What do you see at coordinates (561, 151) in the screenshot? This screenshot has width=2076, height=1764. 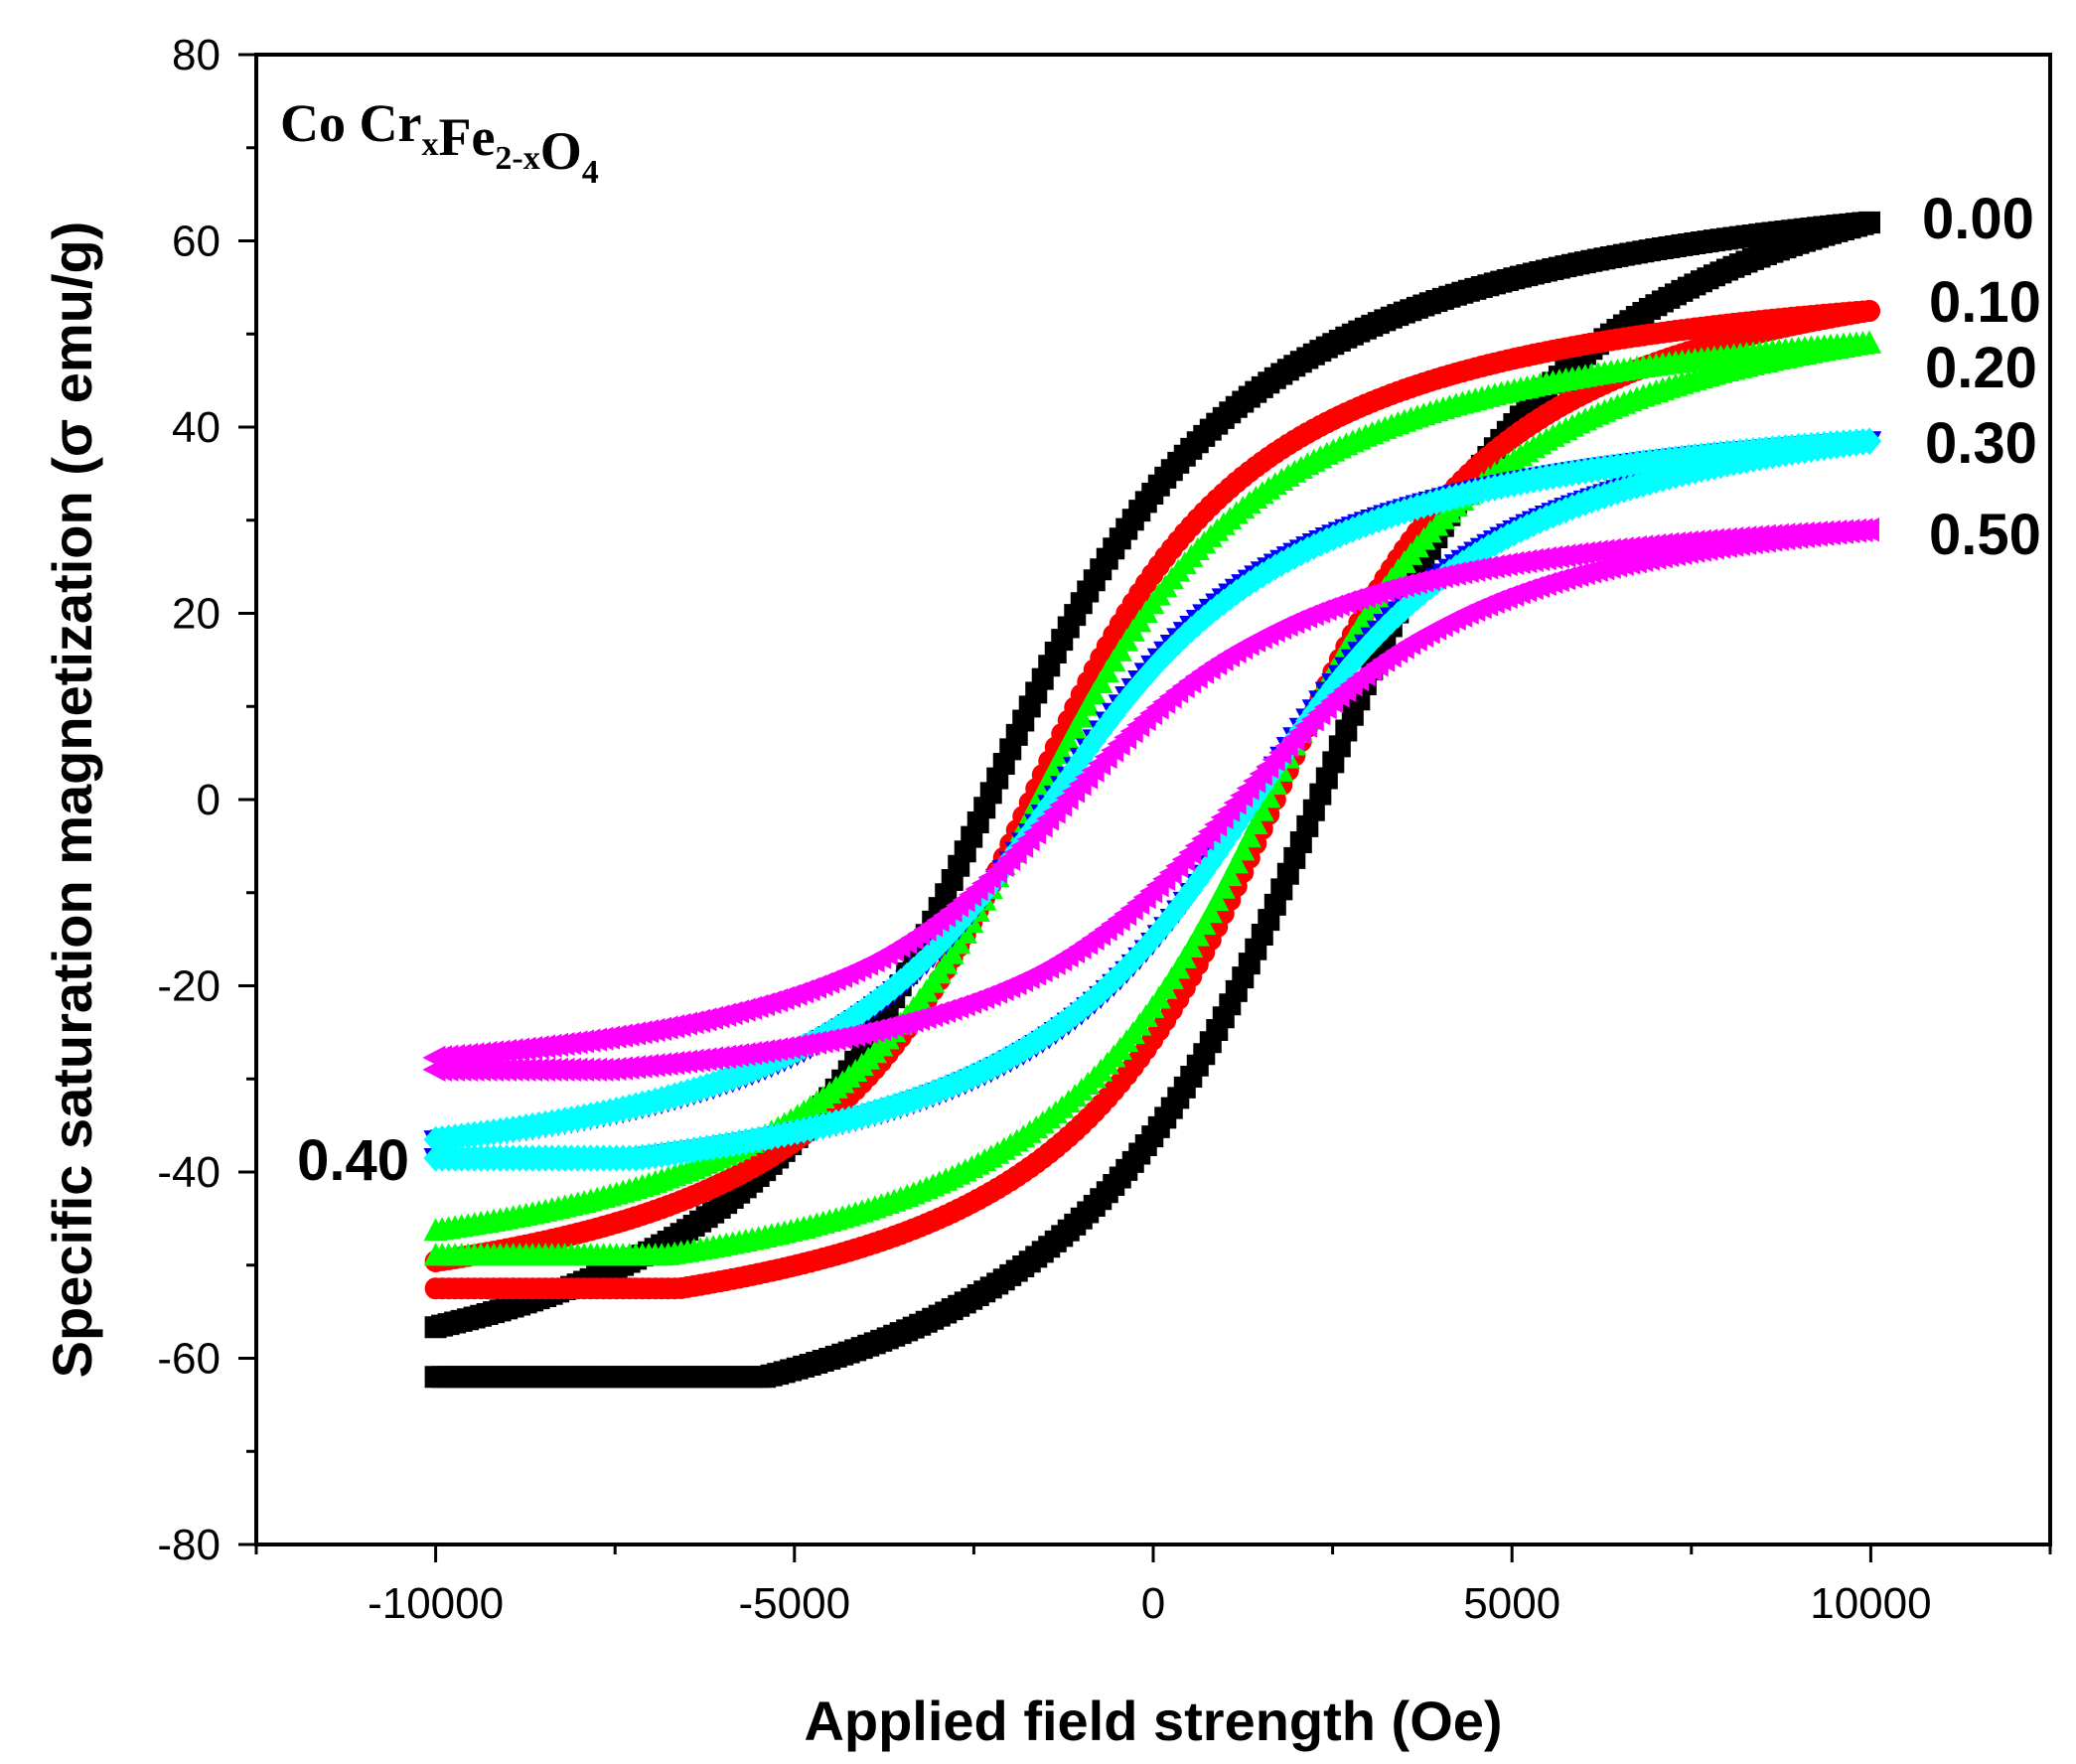 I see `formula-text: O` at bounding box center [561, 151].